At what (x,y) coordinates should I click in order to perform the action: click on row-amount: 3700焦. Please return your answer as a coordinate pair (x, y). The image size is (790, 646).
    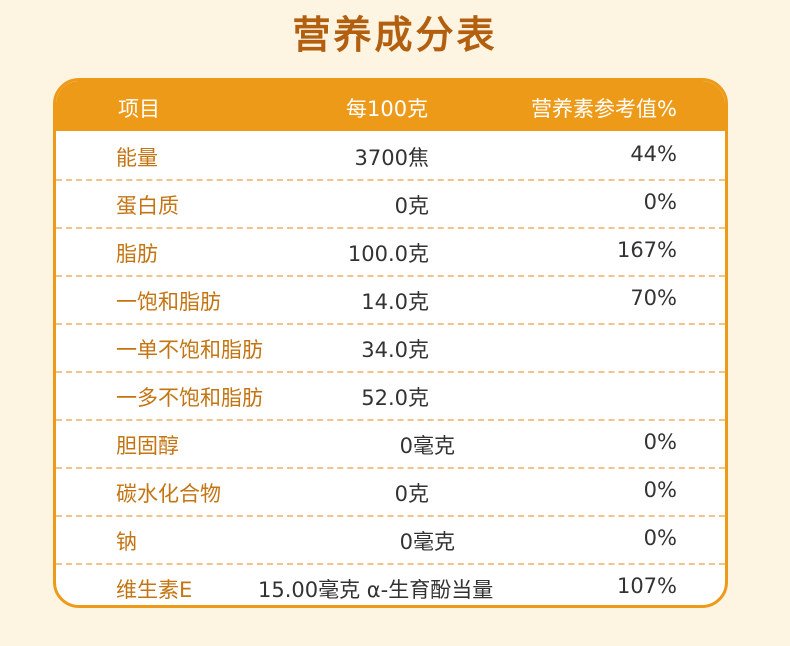
    Looking at the image, I should click on (391, 158).